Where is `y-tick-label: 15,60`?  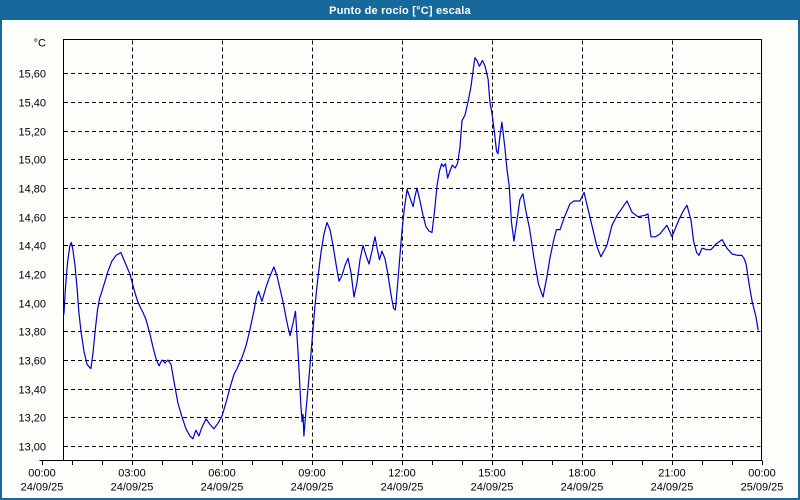
y-tick-label: 15,60 is located at coordinates (32, 75).